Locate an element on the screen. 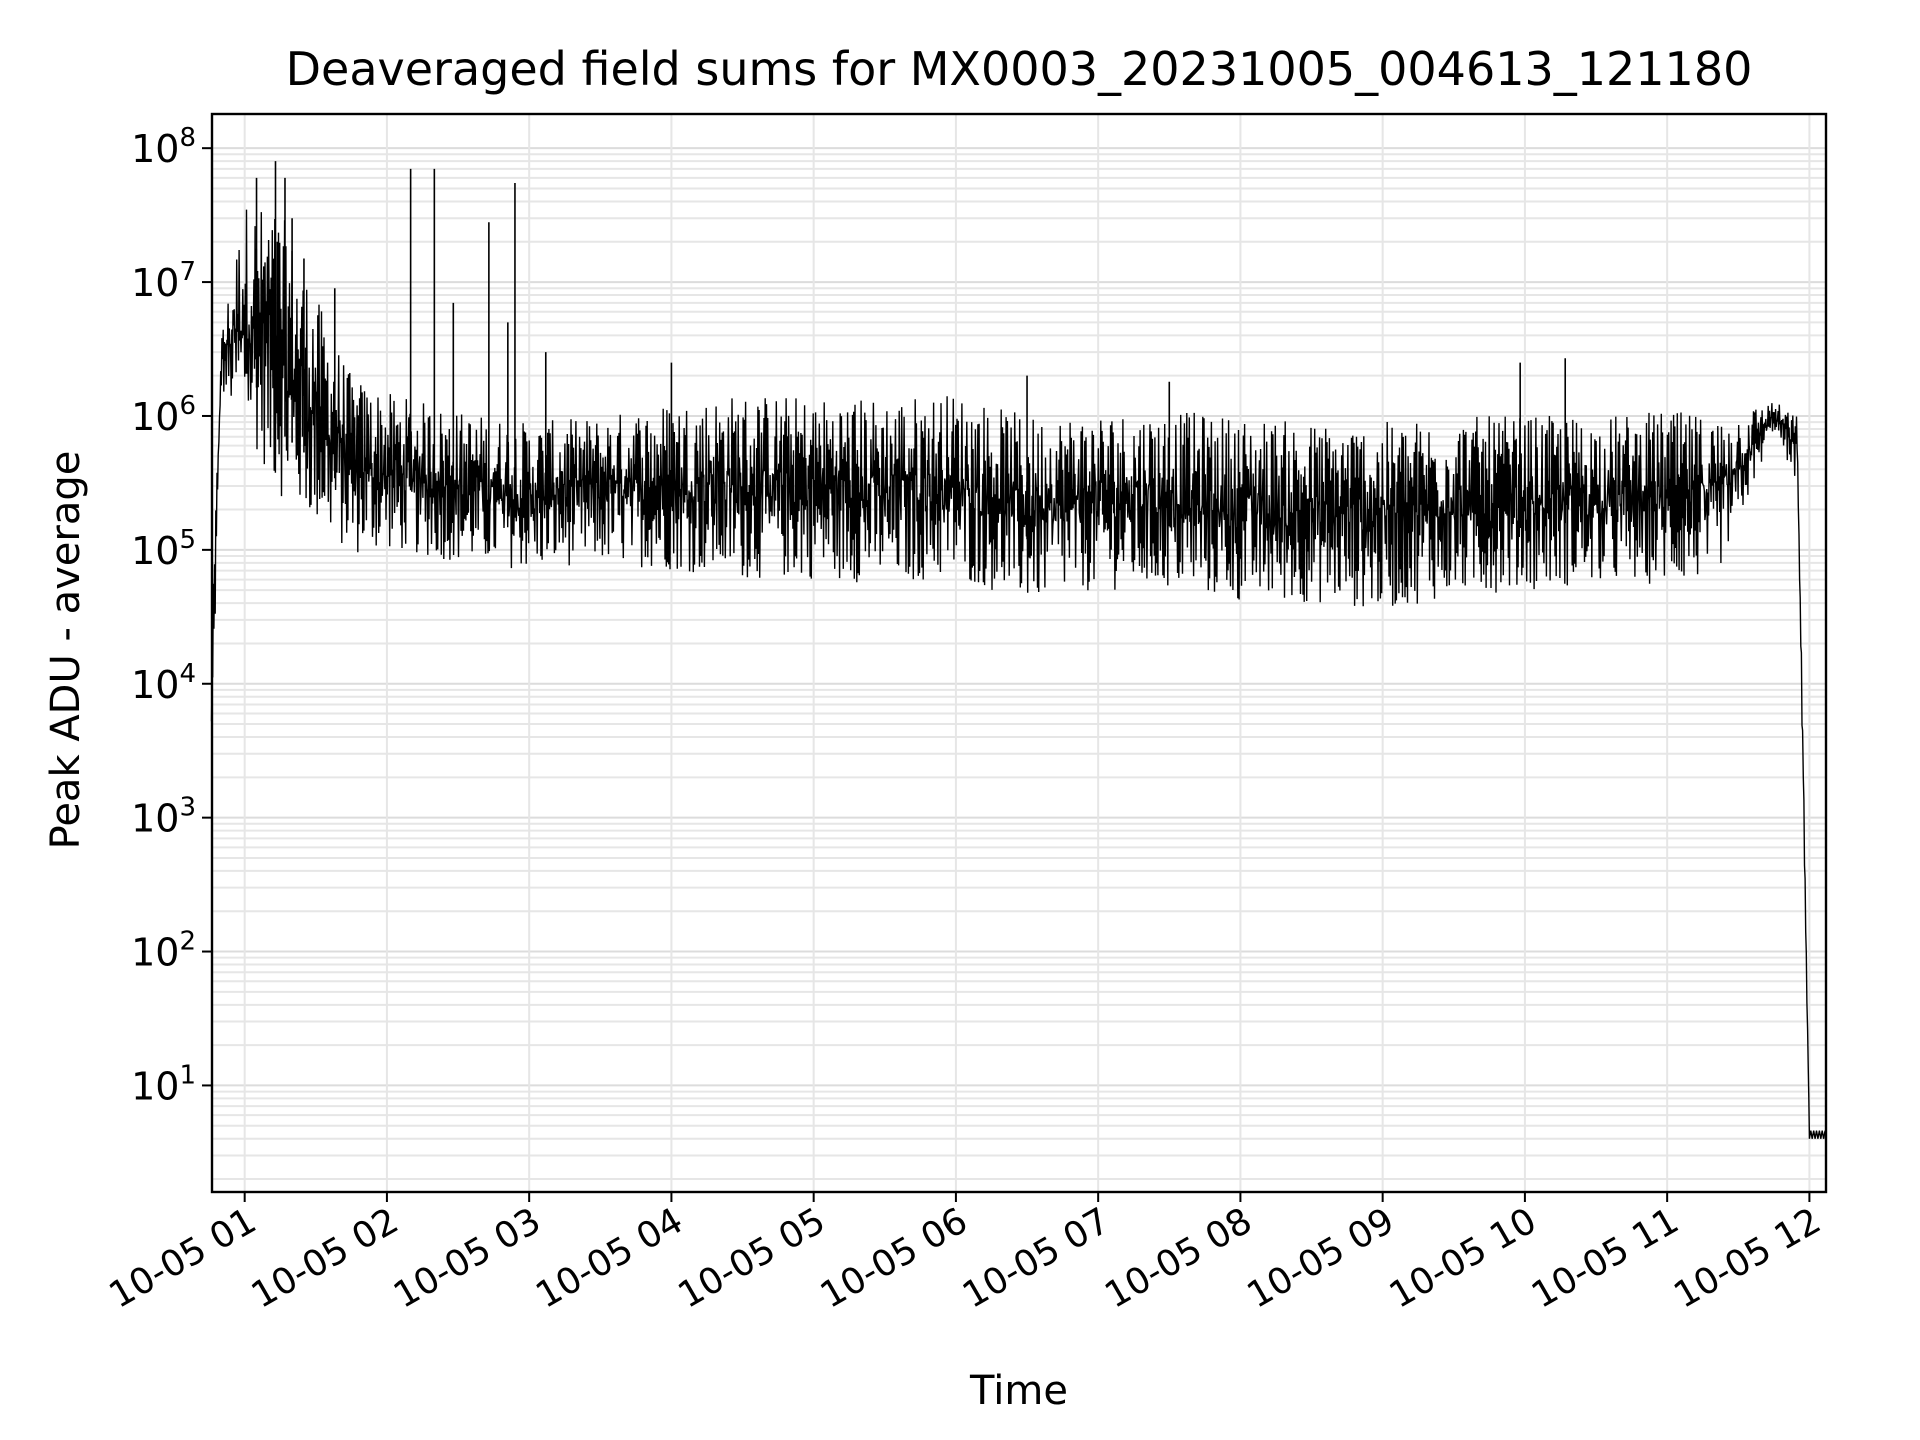 This screenshot has height=1440, width=1920. x-tick-label: 10-05 02 is located at coordinates (325, 1258).